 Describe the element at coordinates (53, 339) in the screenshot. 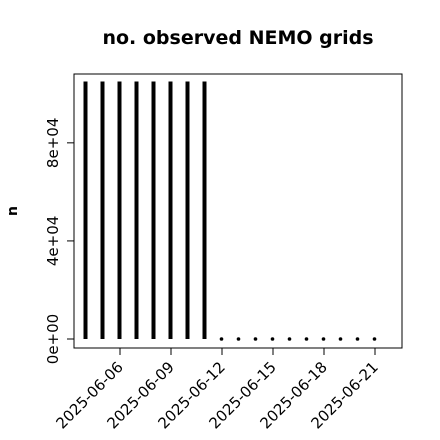

I see `y-tick-label-0: 0e+00` at that location.